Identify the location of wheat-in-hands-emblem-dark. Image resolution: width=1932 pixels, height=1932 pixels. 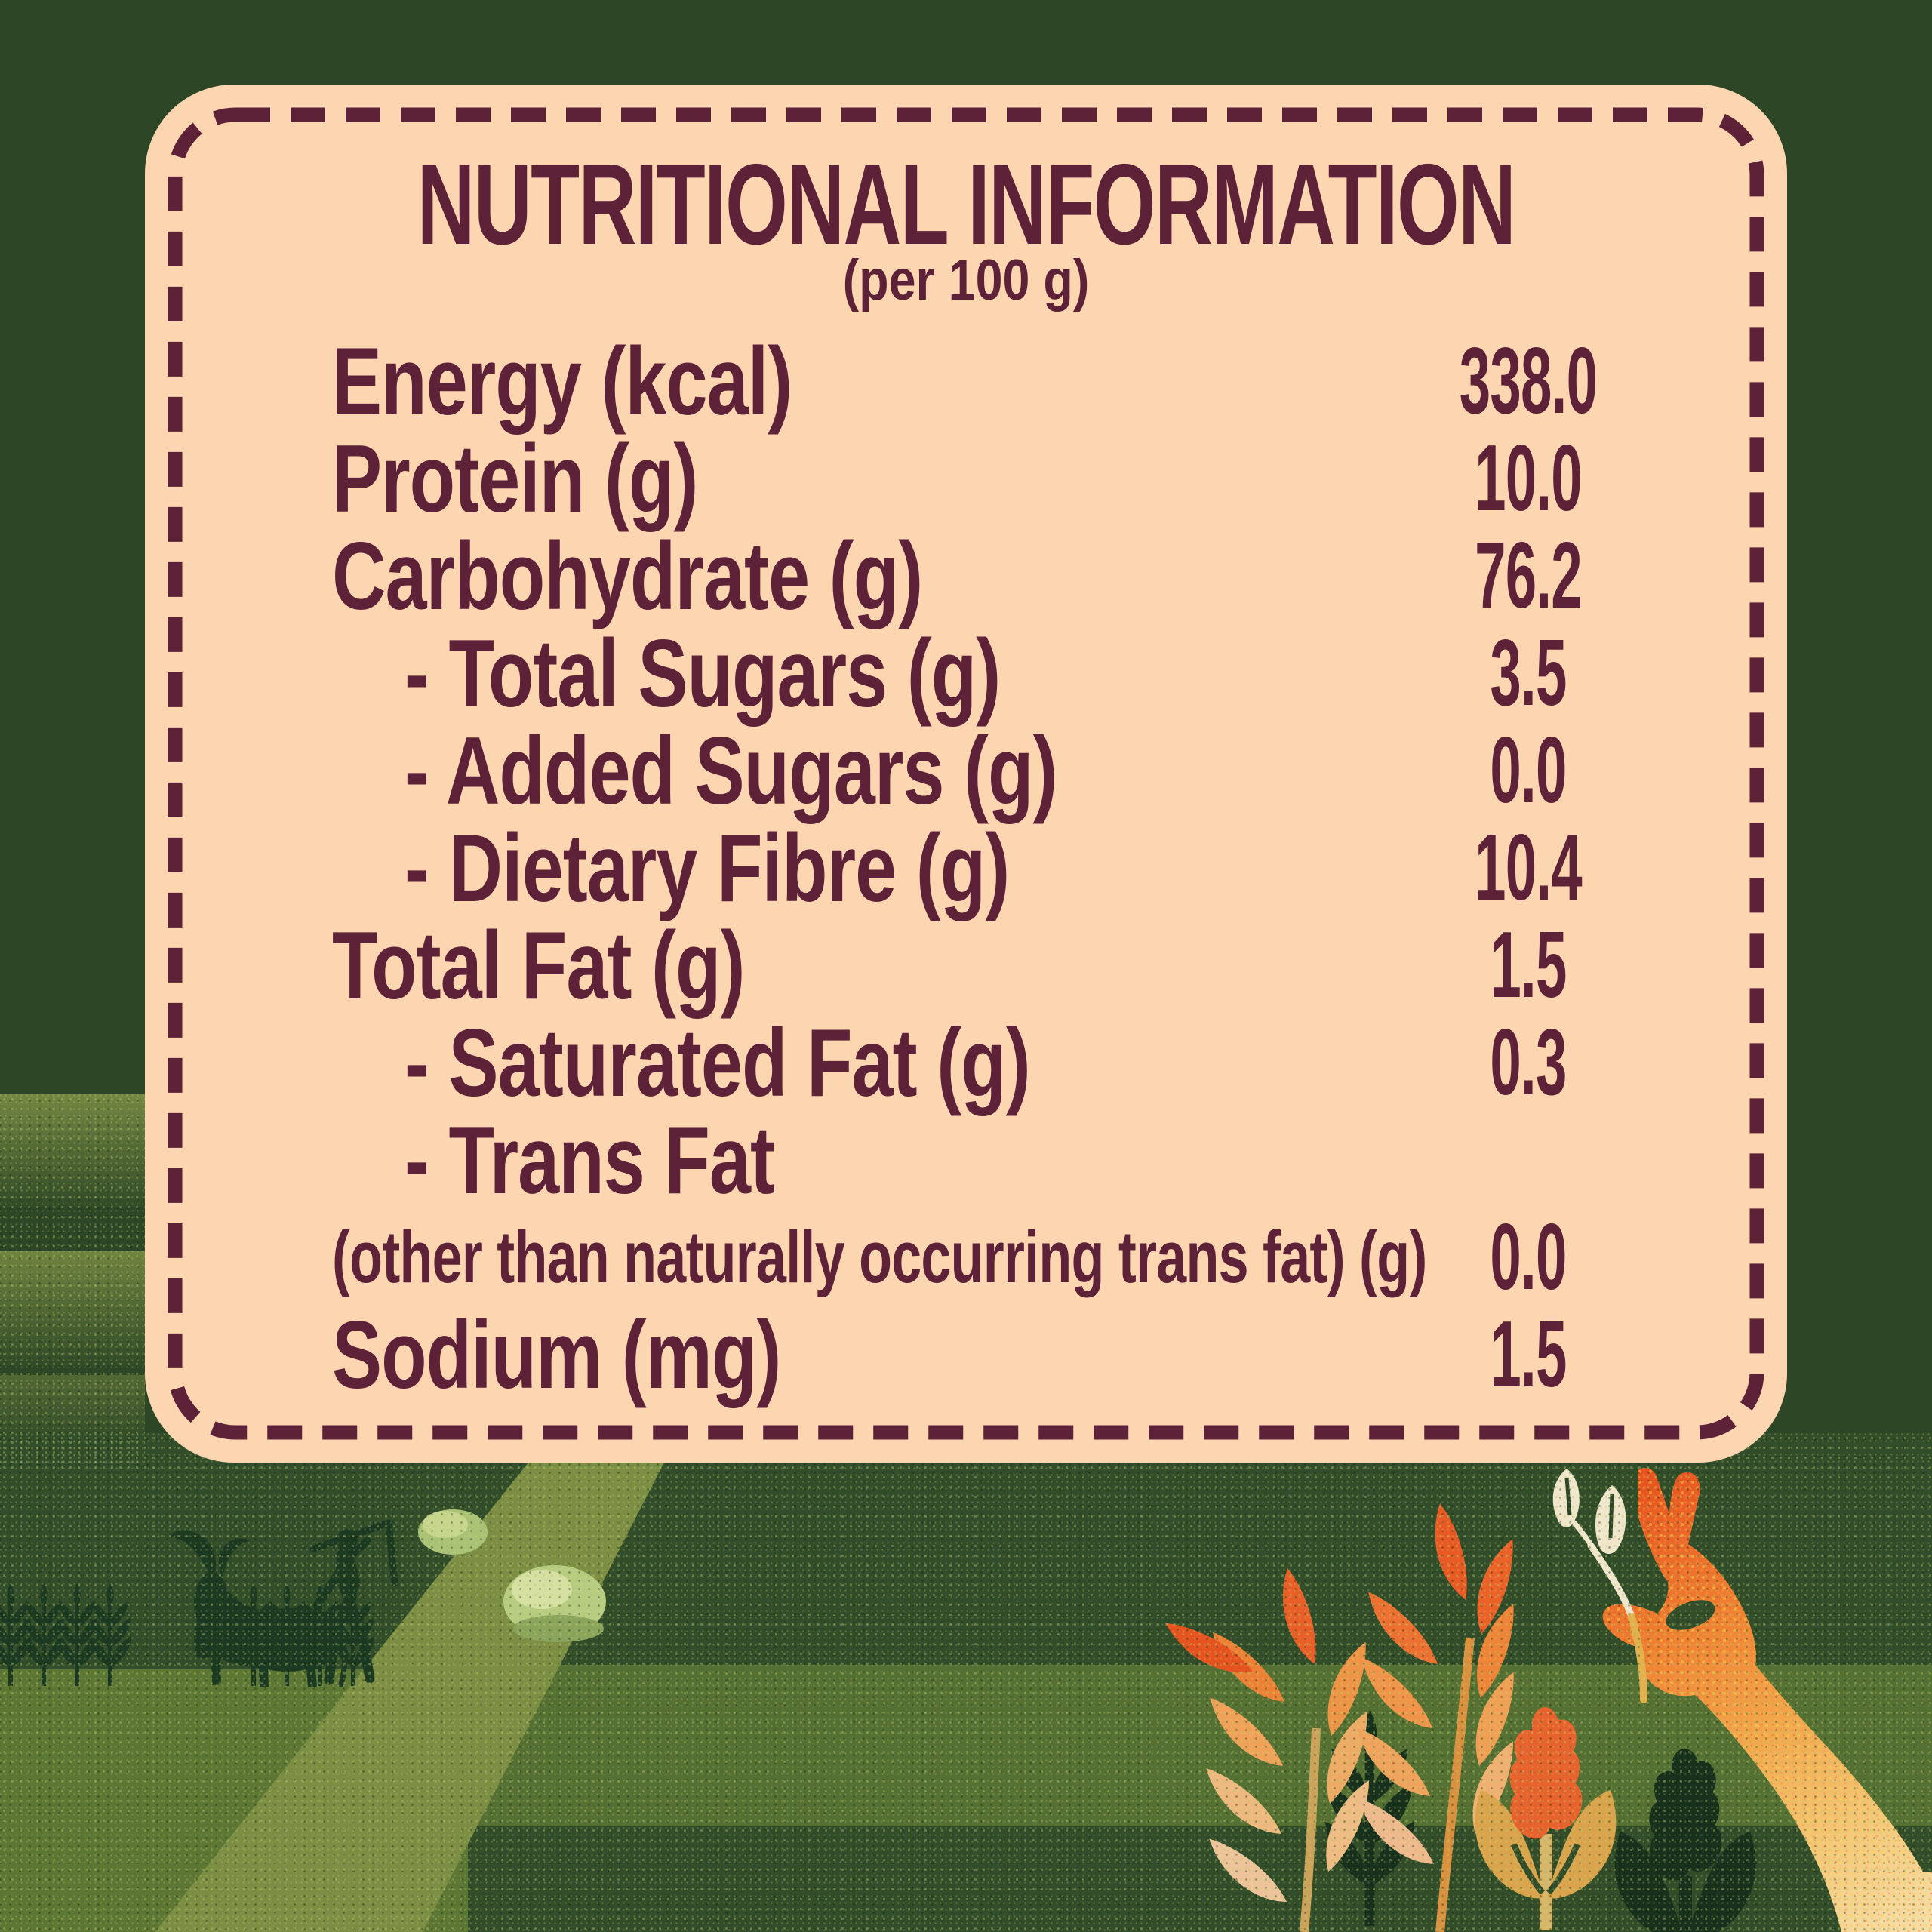
(1685, 1839).